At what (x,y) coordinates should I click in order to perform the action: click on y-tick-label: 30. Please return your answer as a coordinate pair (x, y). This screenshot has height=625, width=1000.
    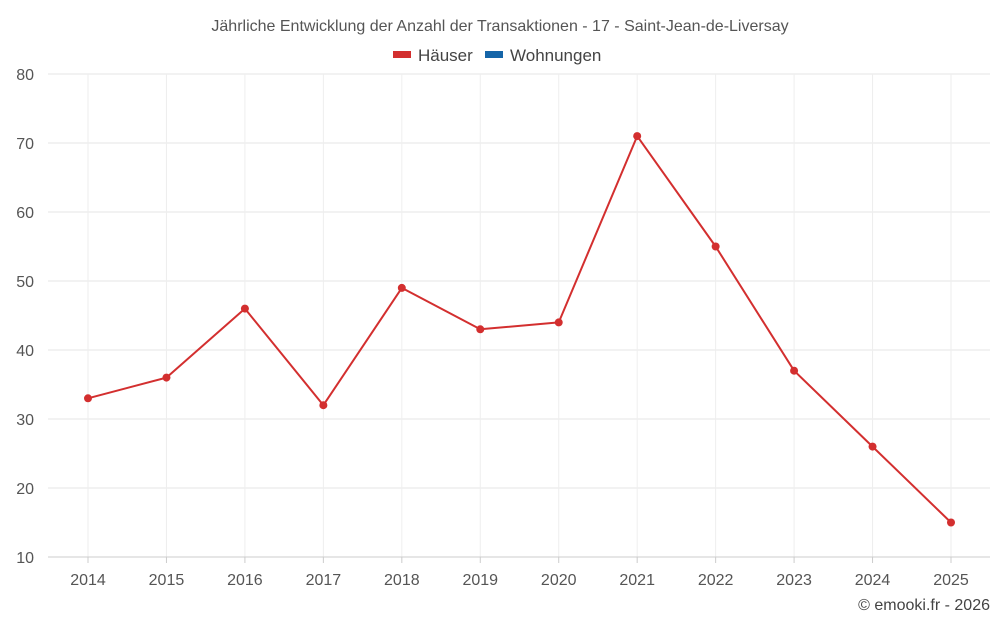
    Looking at the image, I should click on (25, 420).